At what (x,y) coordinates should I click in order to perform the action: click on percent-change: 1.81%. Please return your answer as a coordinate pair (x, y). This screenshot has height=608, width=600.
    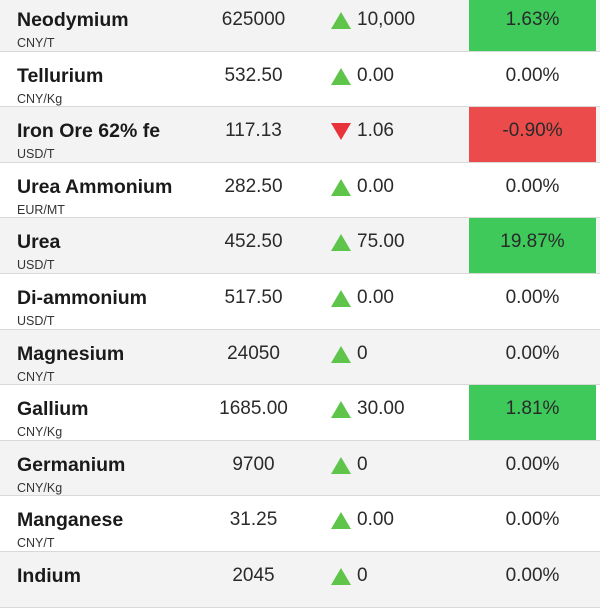
    Looking at the image, I should click on (532, 412).